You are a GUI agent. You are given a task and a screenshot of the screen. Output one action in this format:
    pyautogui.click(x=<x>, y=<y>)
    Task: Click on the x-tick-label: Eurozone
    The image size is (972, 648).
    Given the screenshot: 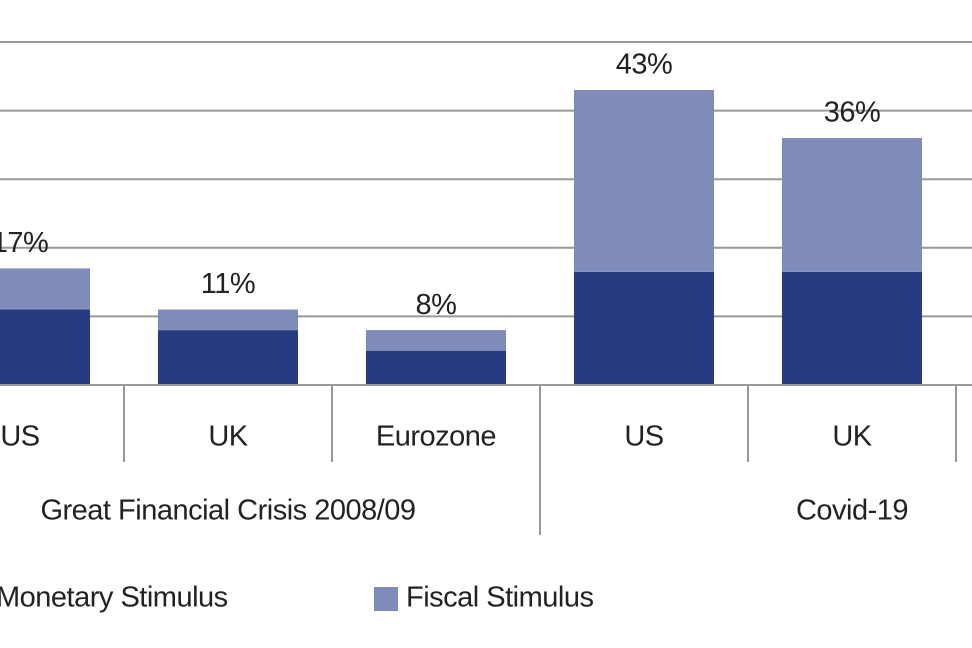 What is the action you would take?
    pyautogui.click(x=436, y=437)
    